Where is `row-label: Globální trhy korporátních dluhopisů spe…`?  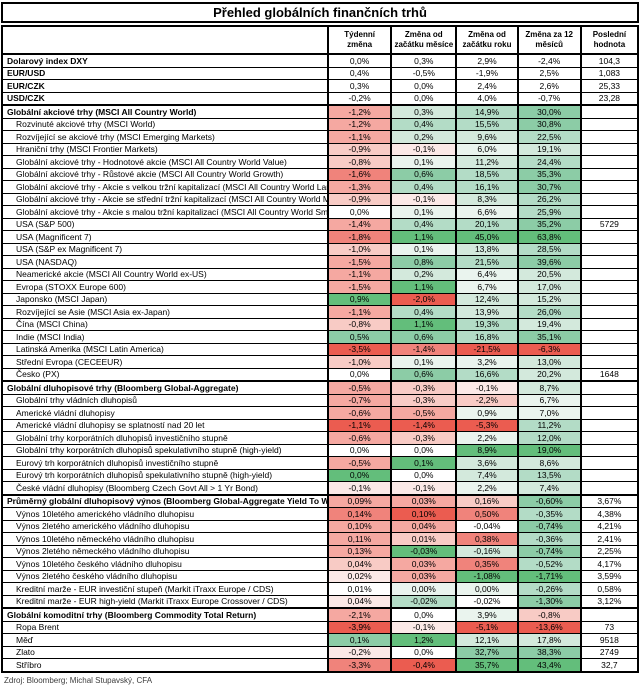 row-label: Globální trhy korporátních dluhopisů spe… is located at coordinates (165, 450).